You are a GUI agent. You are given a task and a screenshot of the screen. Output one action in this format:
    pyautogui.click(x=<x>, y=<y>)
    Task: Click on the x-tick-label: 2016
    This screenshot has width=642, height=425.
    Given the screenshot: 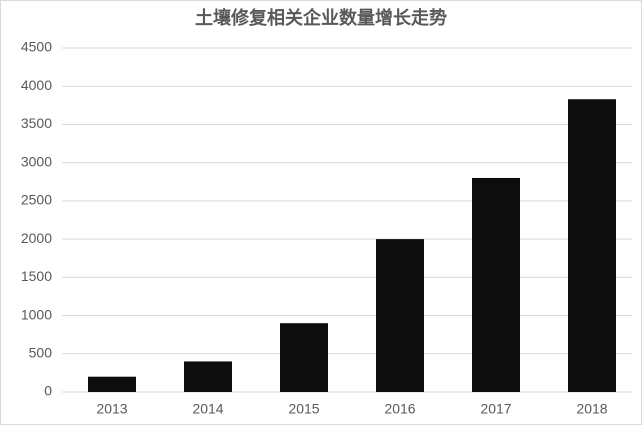 What is the action you would take?
    pyautogui.click(x=399, y=409)
    